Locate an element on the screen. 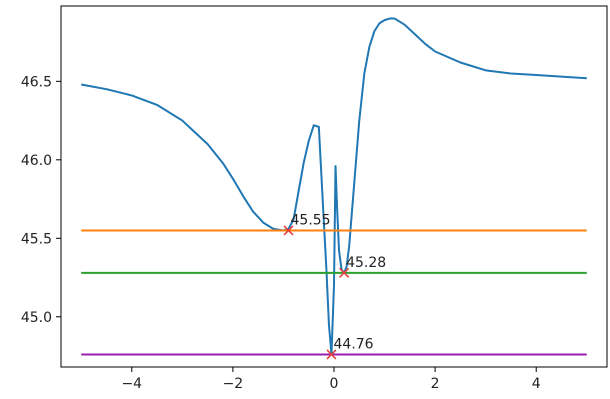  y-tick-label-3: 46.5 is located at coordinates (36, 82).